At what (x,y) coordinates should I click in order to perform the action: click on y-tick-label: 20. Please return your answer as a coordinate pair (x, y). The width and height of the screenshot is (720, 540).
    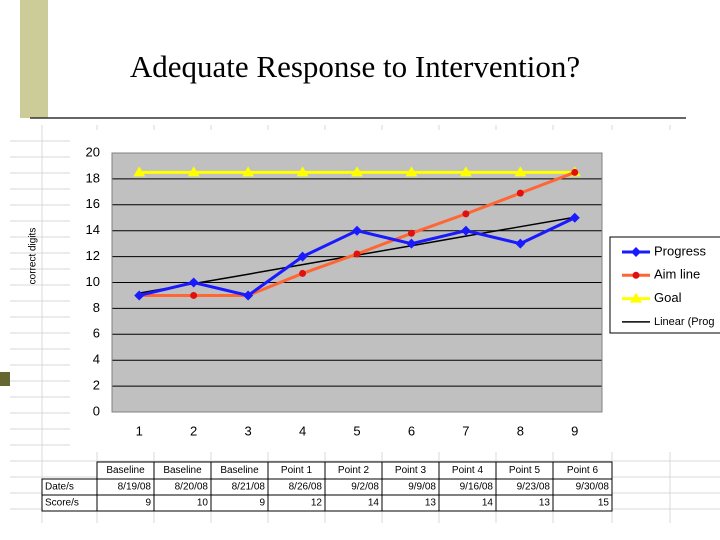
    Looking at the image, I should click on (93, 151).